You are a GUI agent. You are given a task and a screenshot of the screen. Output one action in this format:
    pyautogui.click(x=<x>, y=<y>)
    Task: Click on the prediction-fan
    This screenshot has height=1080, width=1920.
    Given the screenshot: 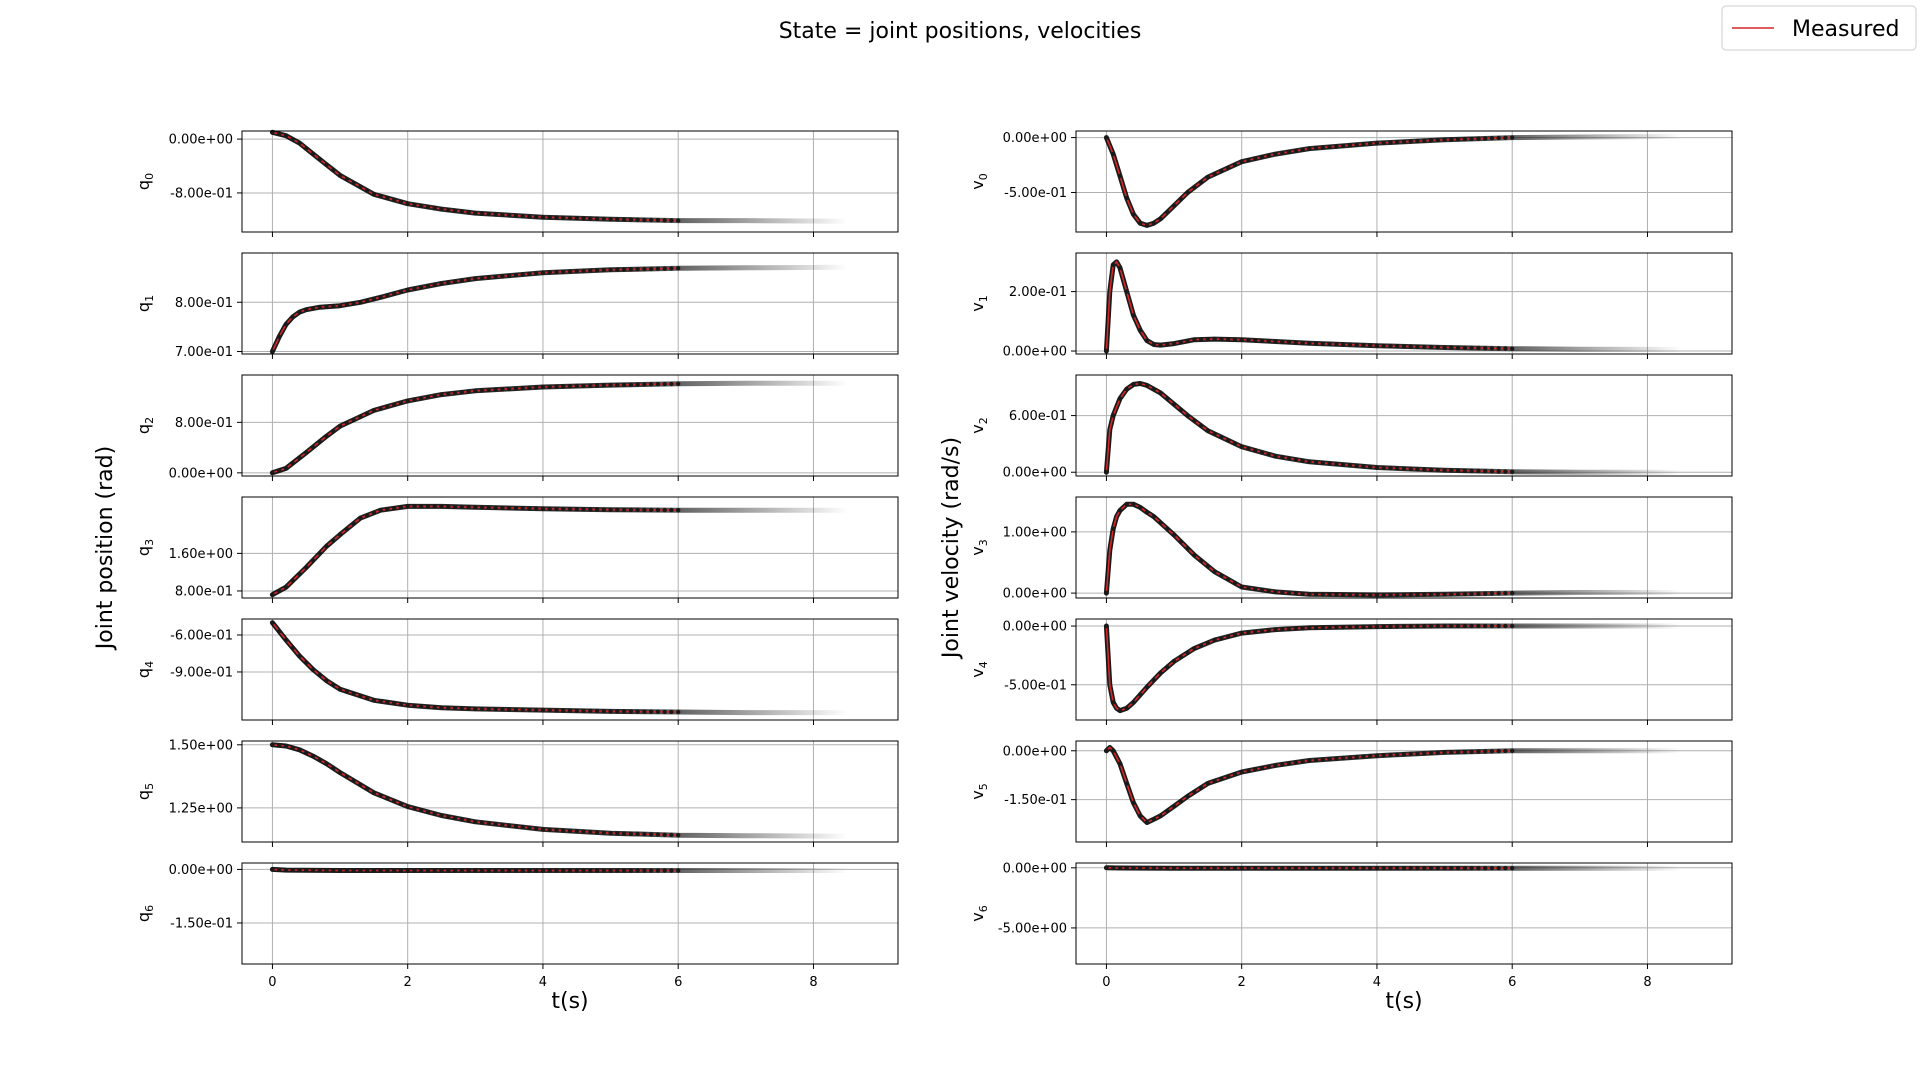 What is the action you would take?
    pyautogui.click(x=559, y=668)
    